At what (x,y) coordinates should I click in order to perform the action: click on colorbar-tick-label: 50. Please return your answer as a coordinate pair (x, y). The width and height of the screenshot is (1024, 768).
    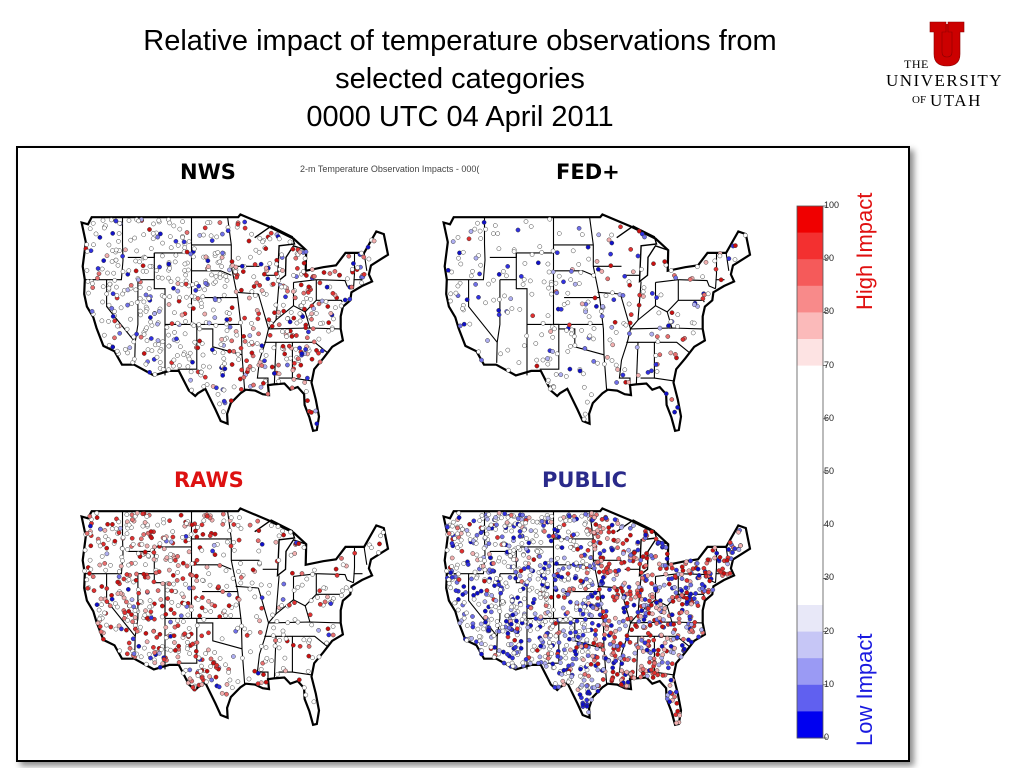
    Looking at the image, I should click on (829, 471).